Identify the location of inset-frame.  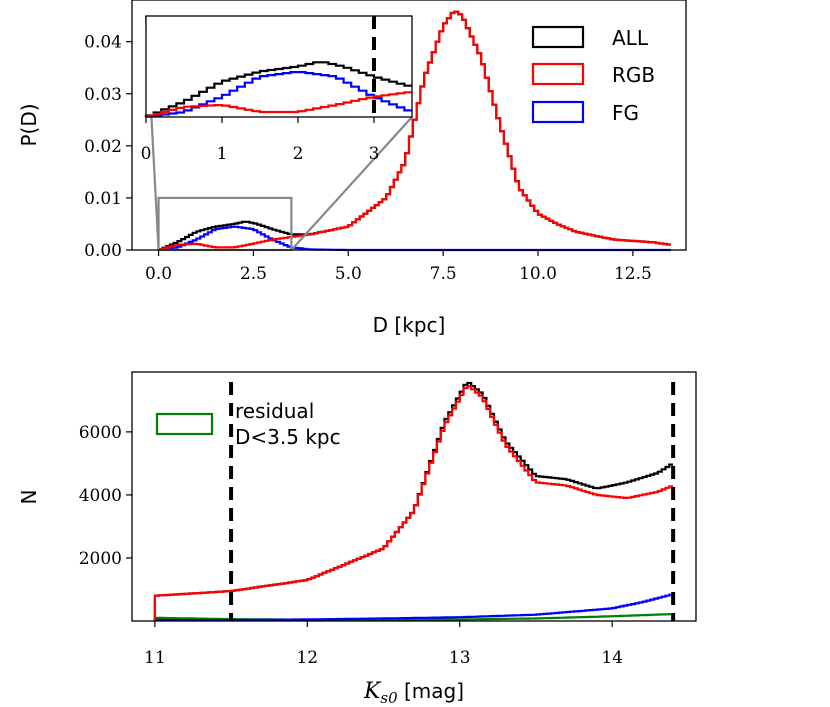
(279, 66).